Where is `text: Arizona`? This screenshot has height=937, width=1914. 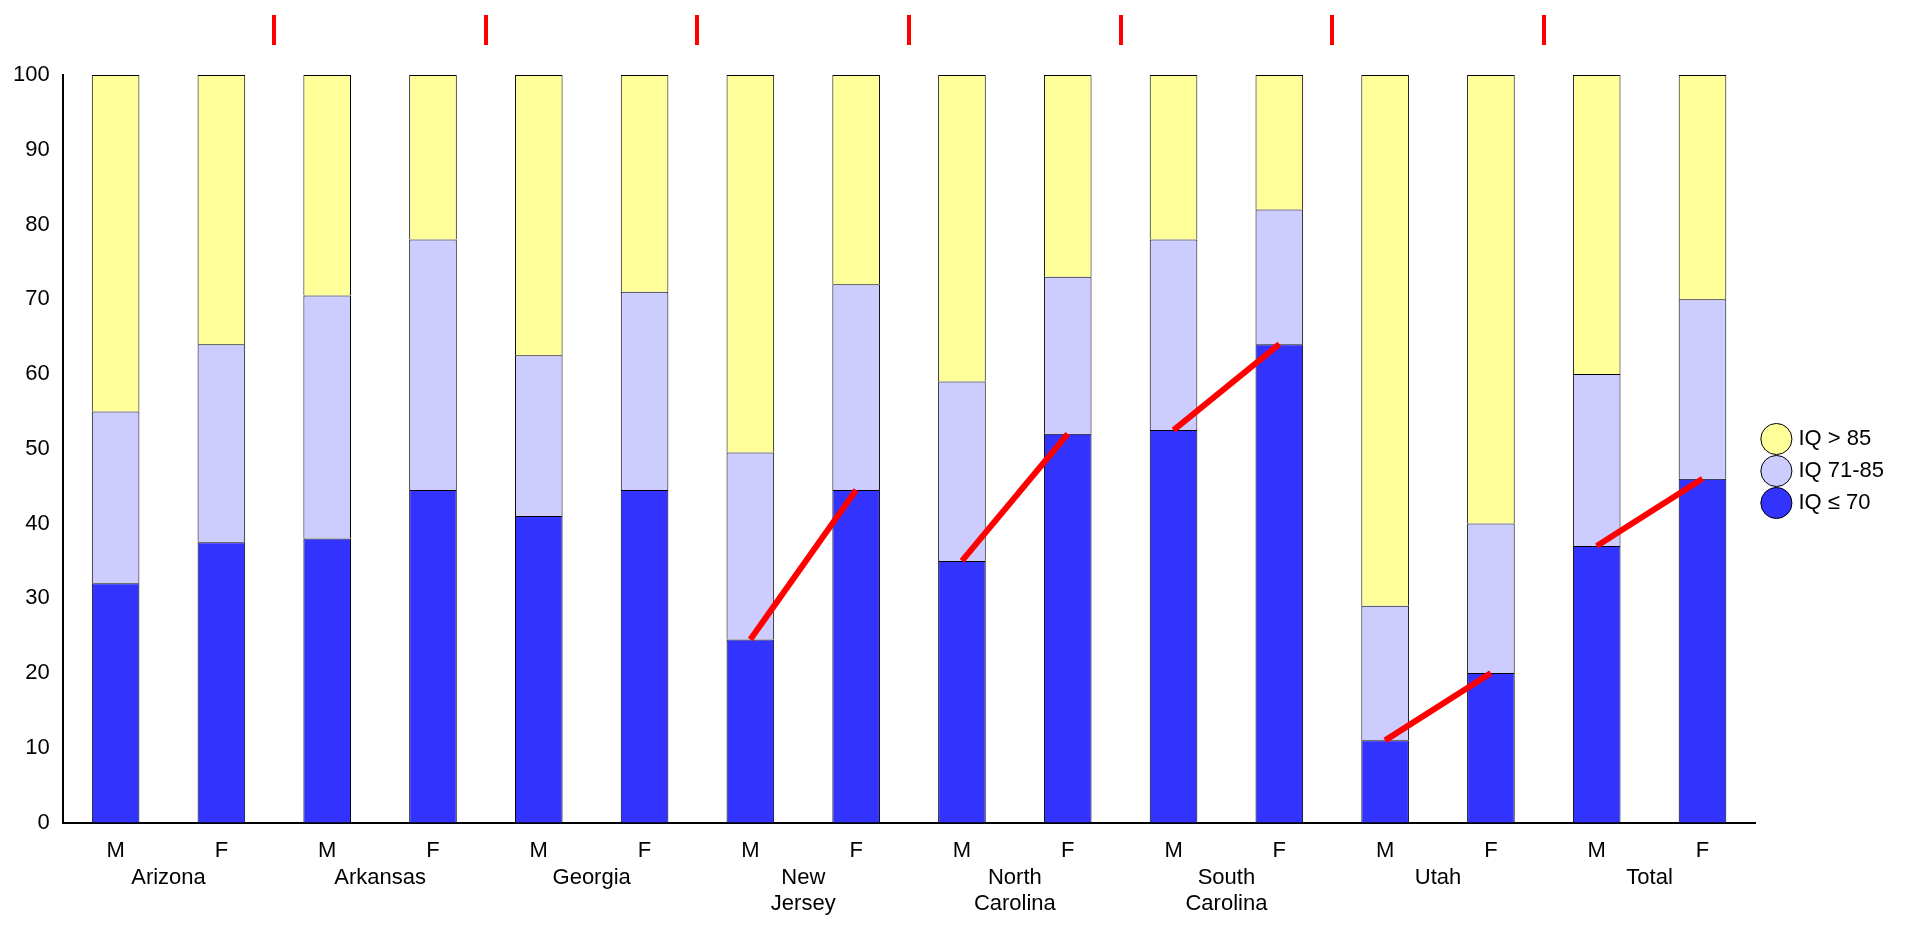
text: Arizona is located at coordinates (169, 876).